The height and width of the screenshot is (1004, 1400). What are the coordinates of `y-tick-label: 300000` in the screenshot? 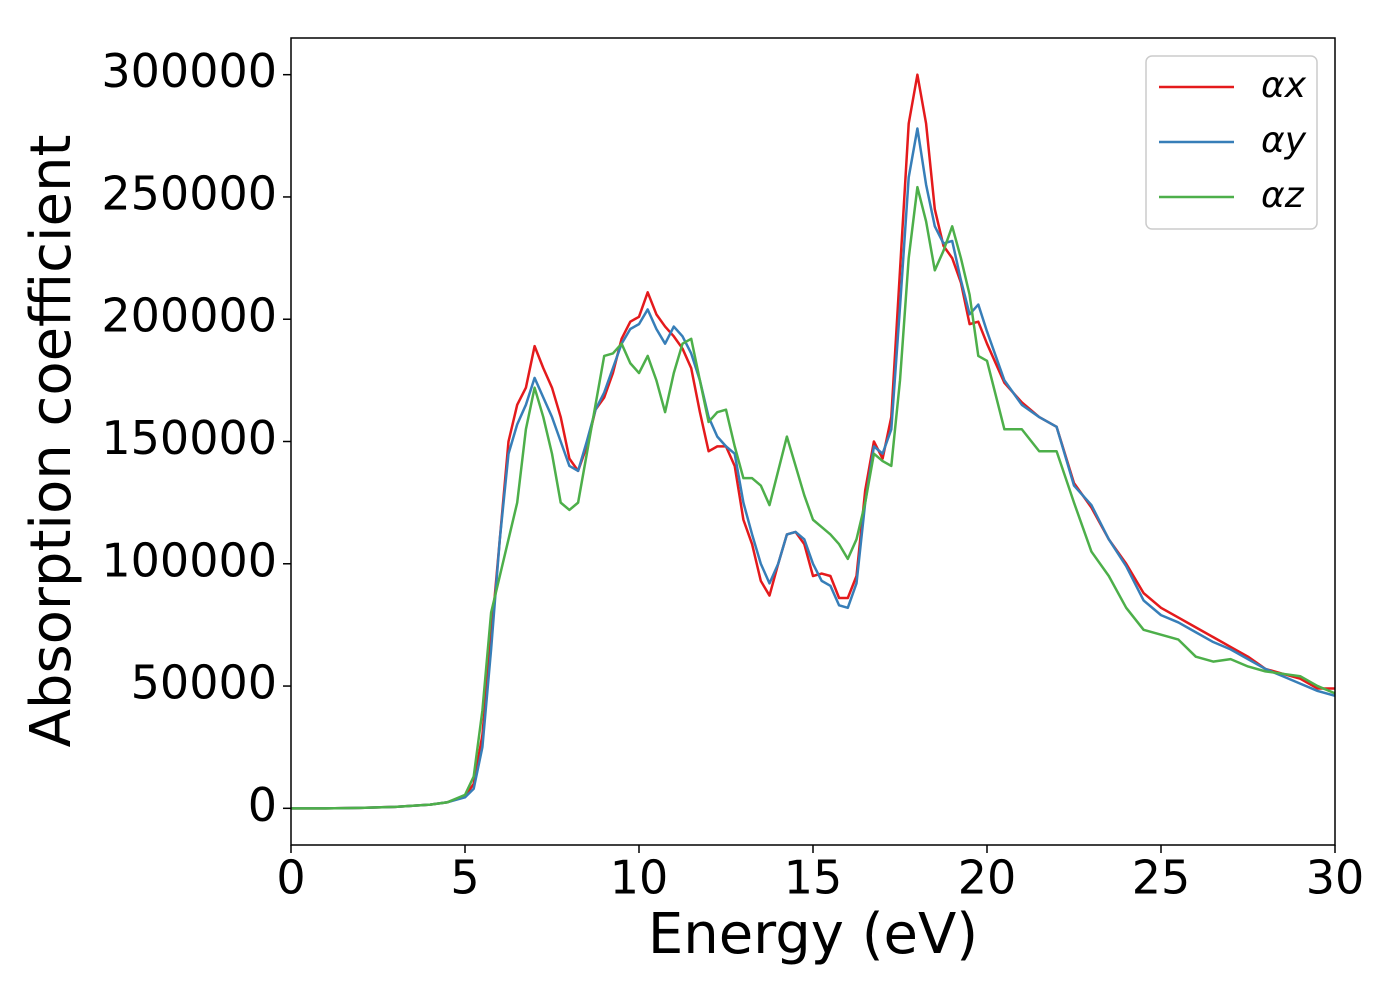 It's located at (189, 71).